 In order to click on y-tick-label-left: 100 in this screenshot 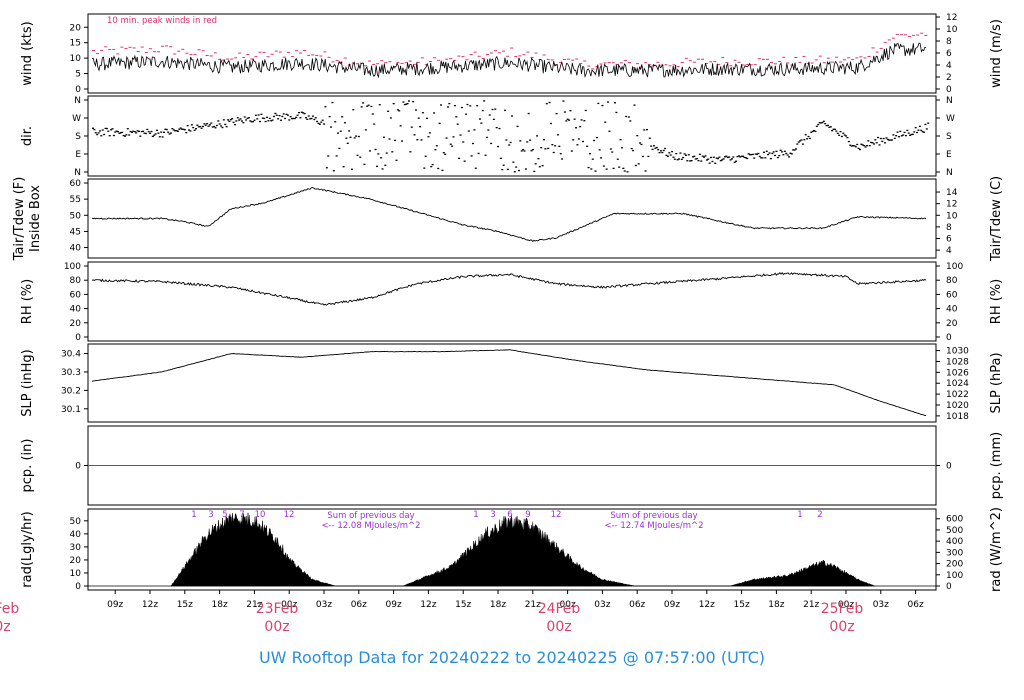, I will do `click(72, 267)`.